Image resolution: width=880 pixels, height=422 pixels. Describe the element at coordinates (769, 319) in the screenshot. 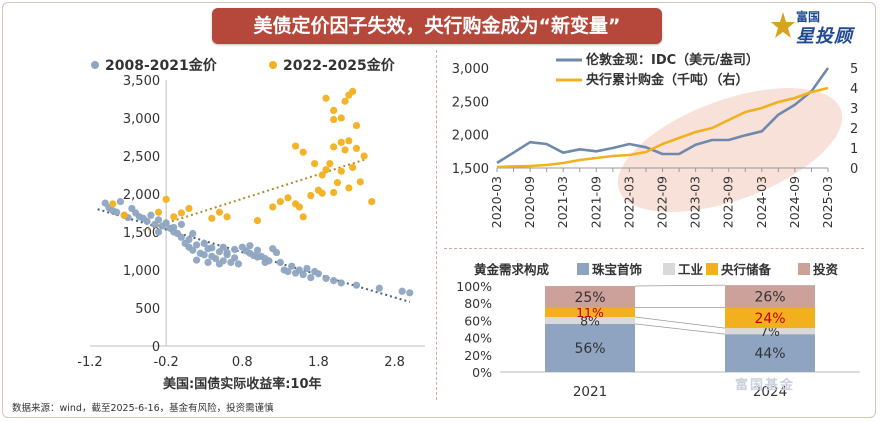

I see `bar-data-label: 24%` at that location.